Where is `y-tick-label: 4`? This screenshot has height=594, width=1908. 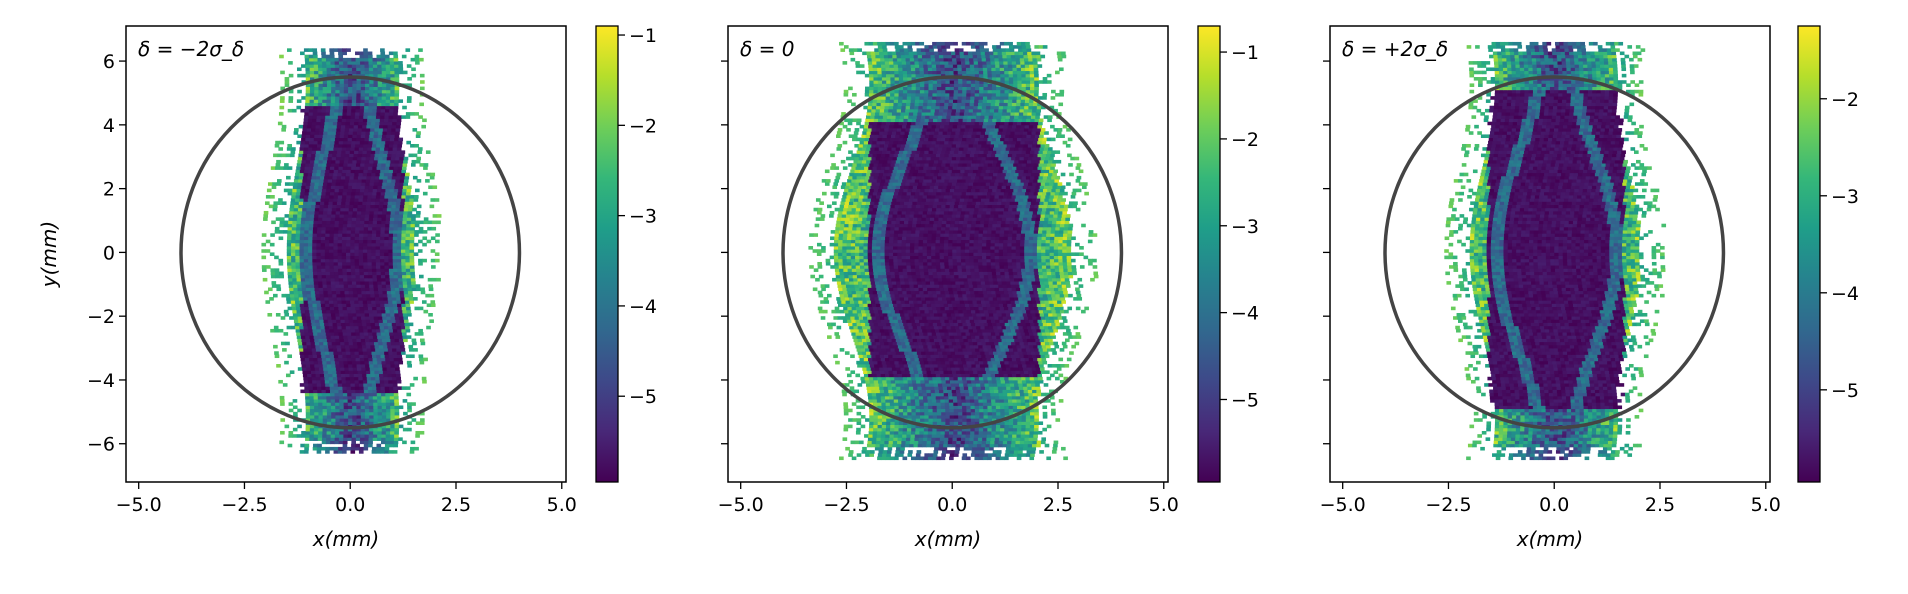
y-tick-label: 4 is located at coordinates (109, 126).